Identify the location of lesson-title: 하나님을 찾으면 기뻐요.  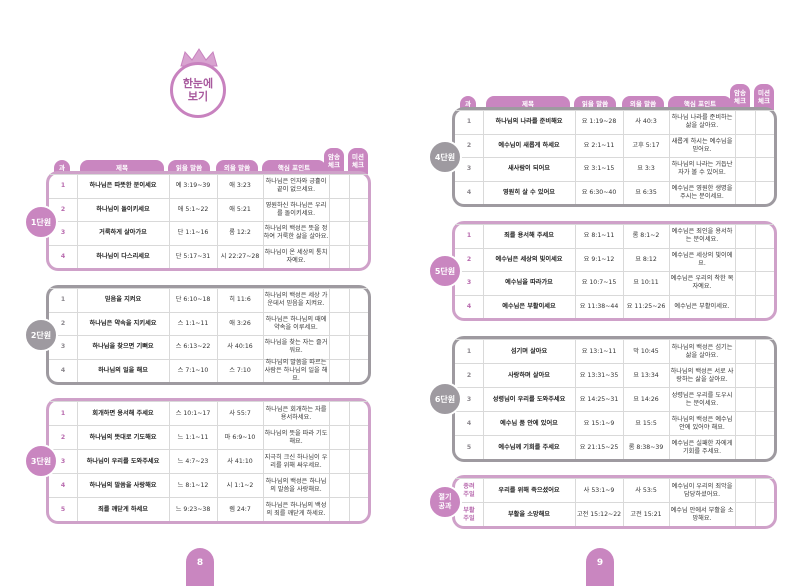
(123, 347).